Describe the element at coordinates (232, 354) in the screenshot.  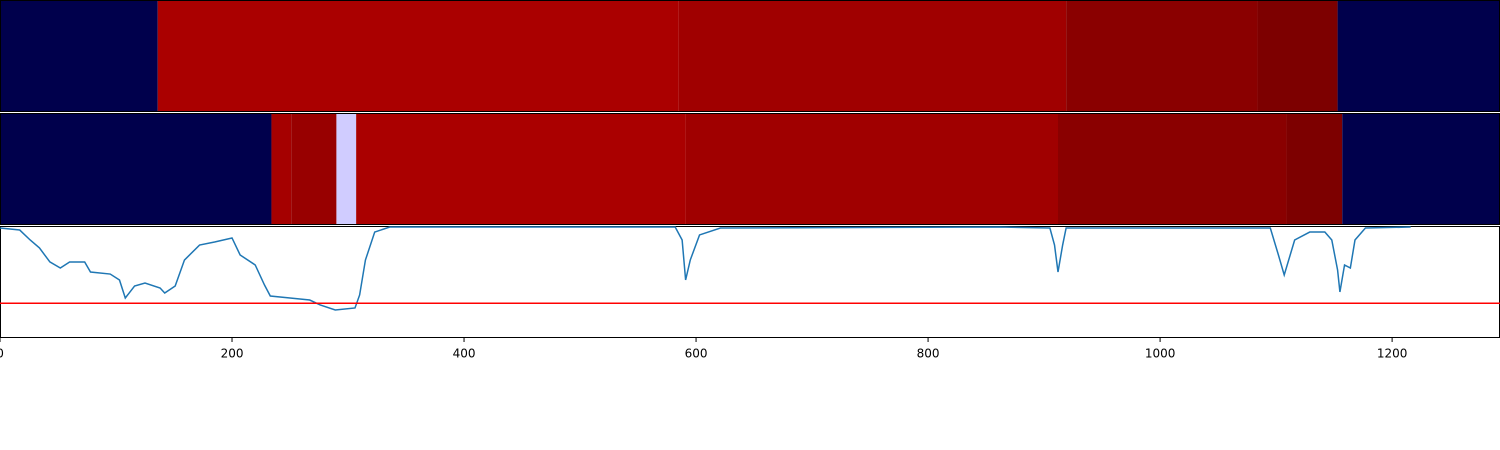
I see `x-tick-label: 200` at that location.